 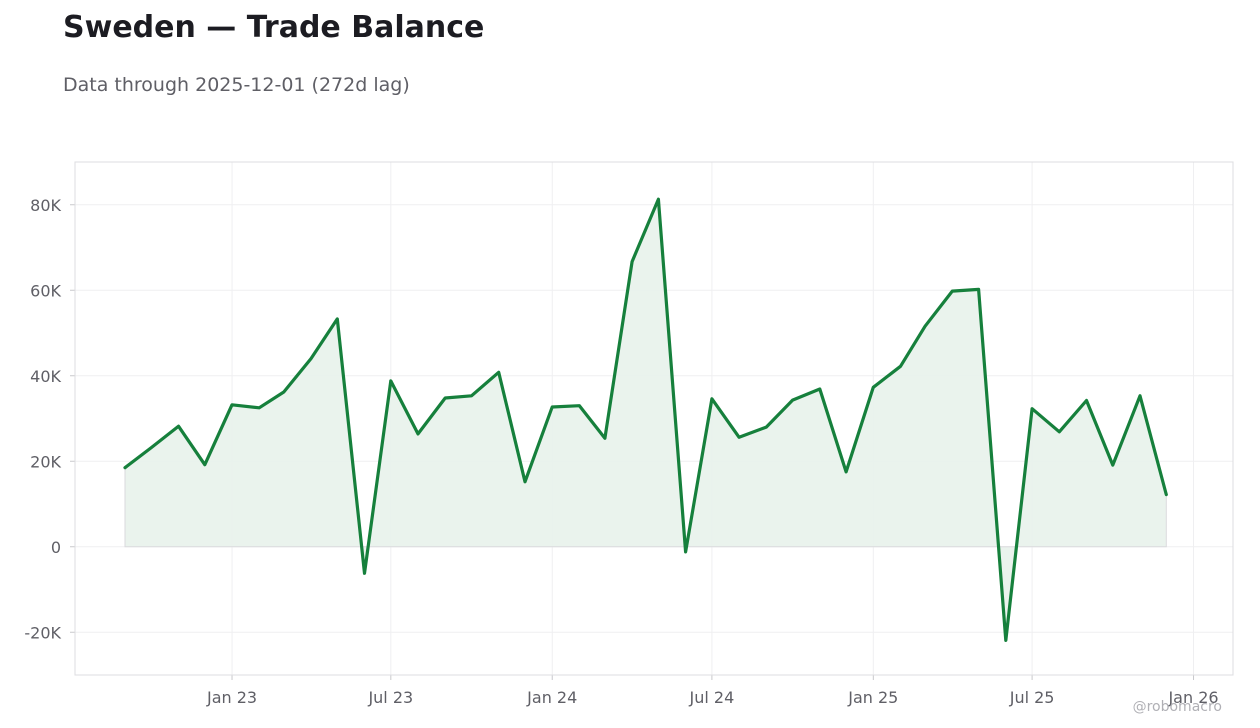 I want to click on y-tick-label: 0, so click(x=56, y=547).